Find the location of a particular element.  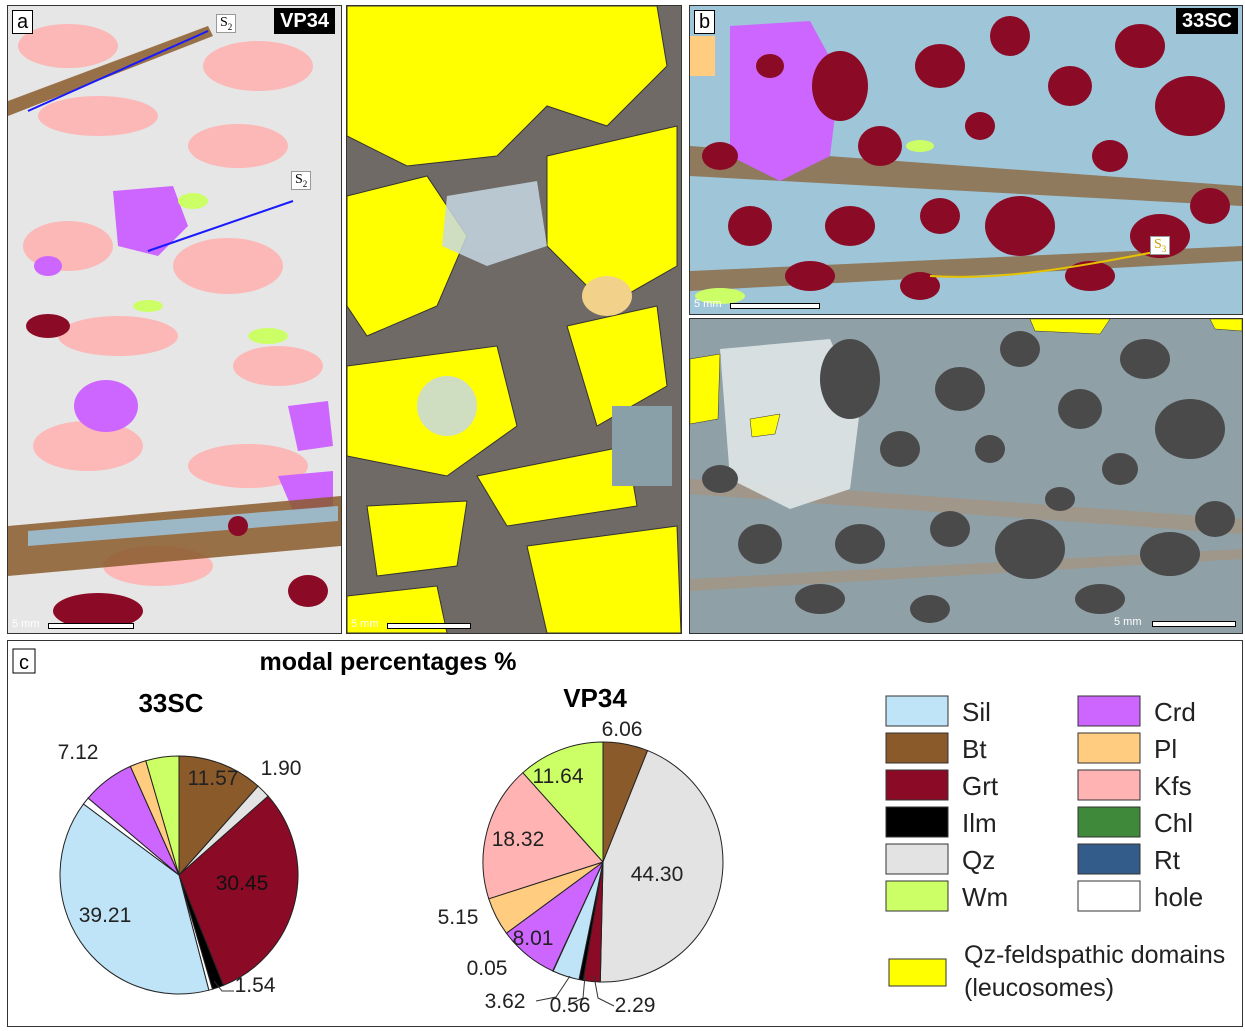

legend-leucosome-line2: (leucosomes) is located at coordinates (1039, 988).